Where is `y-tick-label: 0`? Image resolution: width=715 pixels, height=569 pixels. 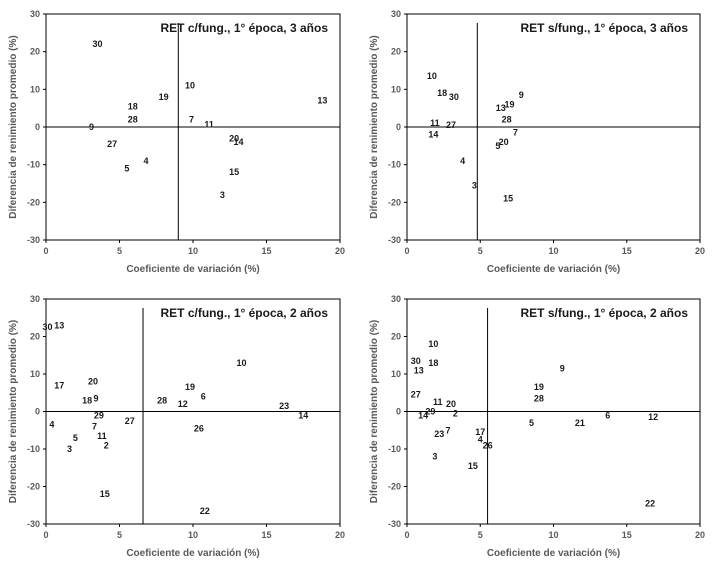 y-tick-label: 0 is located at coordinates (398, 127).